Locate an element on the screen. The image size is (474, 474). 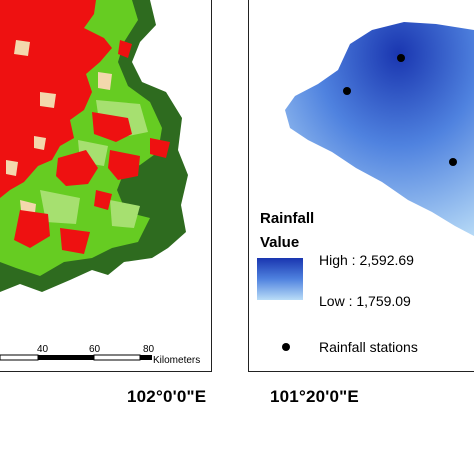
rainfall-stations is located at coordinates (400, 110).